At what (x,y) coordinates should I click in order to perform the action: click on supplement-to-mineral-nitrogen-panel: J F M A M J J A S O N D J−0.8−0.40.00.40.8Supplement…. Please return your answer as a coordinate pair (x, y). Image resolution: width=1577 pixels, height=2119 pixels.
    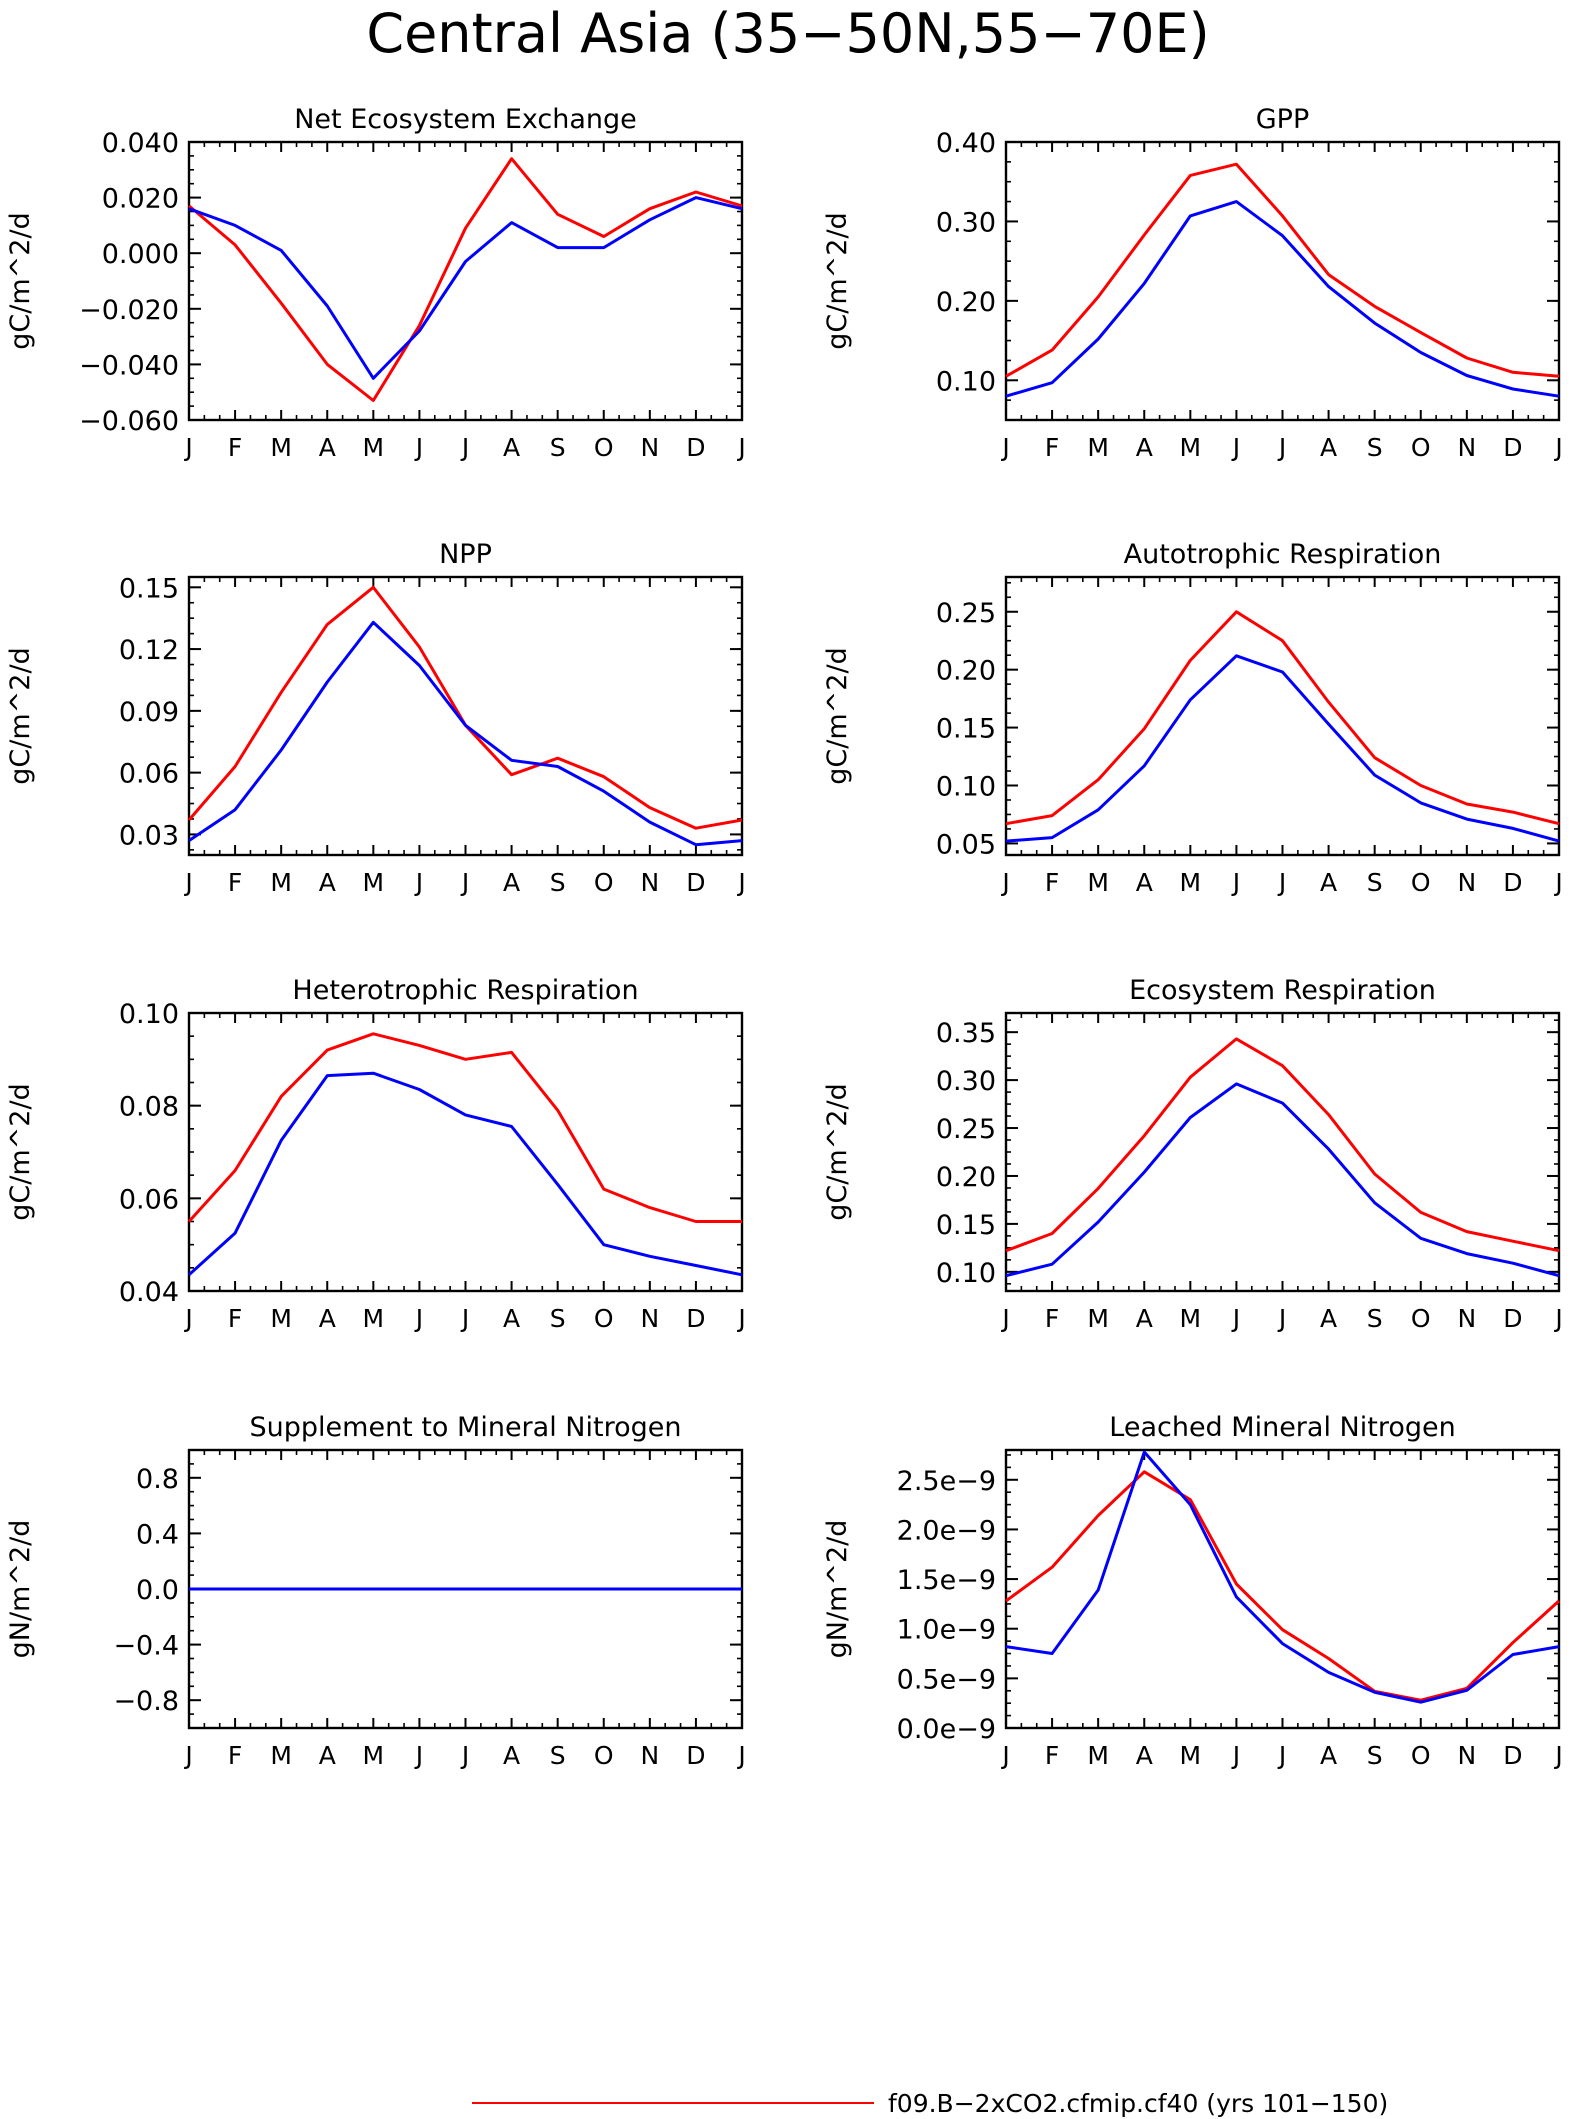
    Looking at the image, I should click on (375, 1591).